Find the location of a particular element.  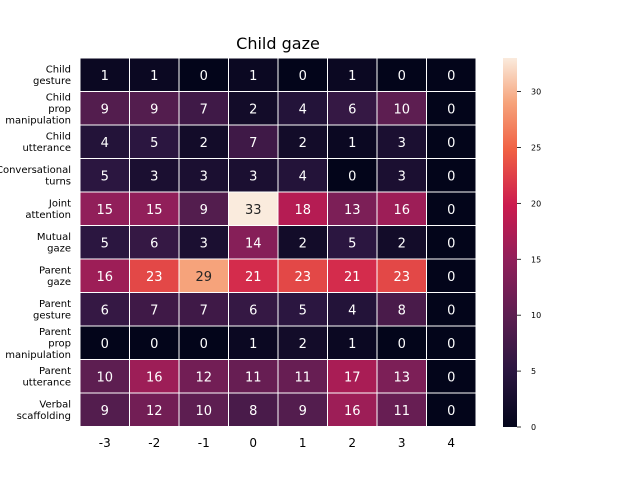

row-label: Parent gaze is located at coordinates (55, 277).